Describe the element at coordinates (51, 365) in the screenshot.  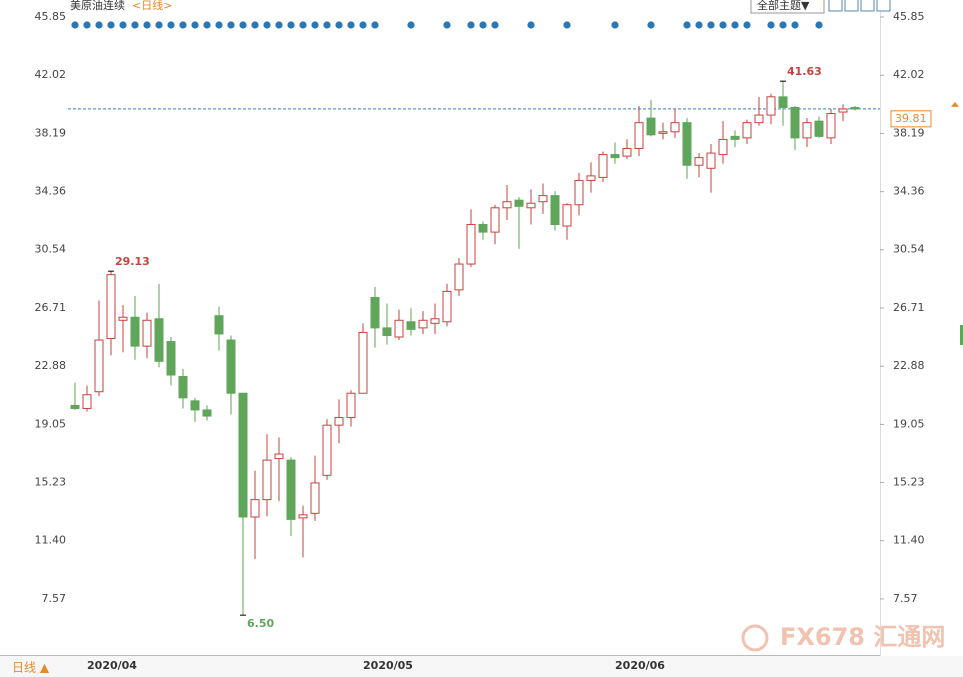
I see `y-tick-label: 22.88` at that location.